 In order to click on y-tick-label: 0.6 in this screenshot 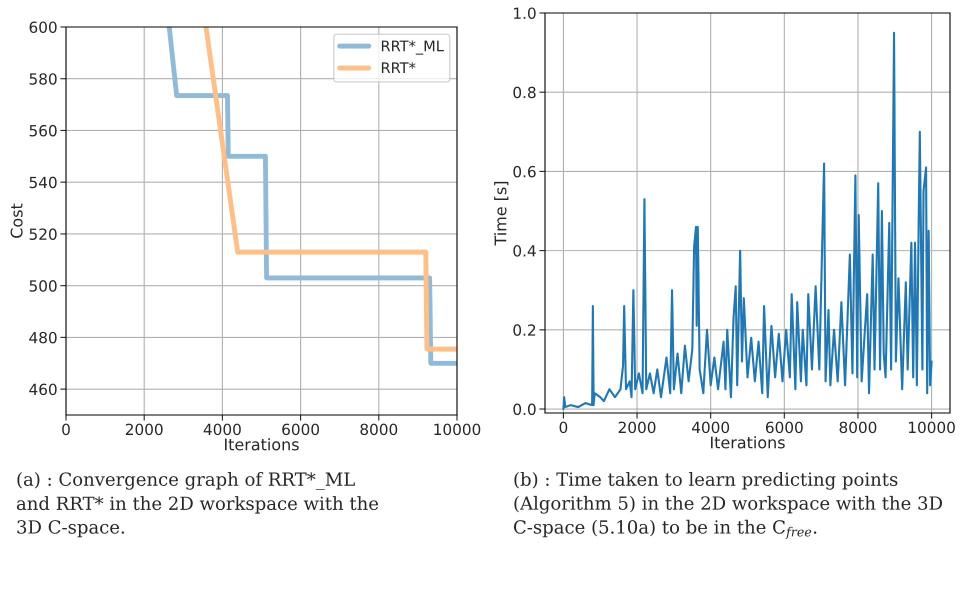, I will do `click(524, 172)`.